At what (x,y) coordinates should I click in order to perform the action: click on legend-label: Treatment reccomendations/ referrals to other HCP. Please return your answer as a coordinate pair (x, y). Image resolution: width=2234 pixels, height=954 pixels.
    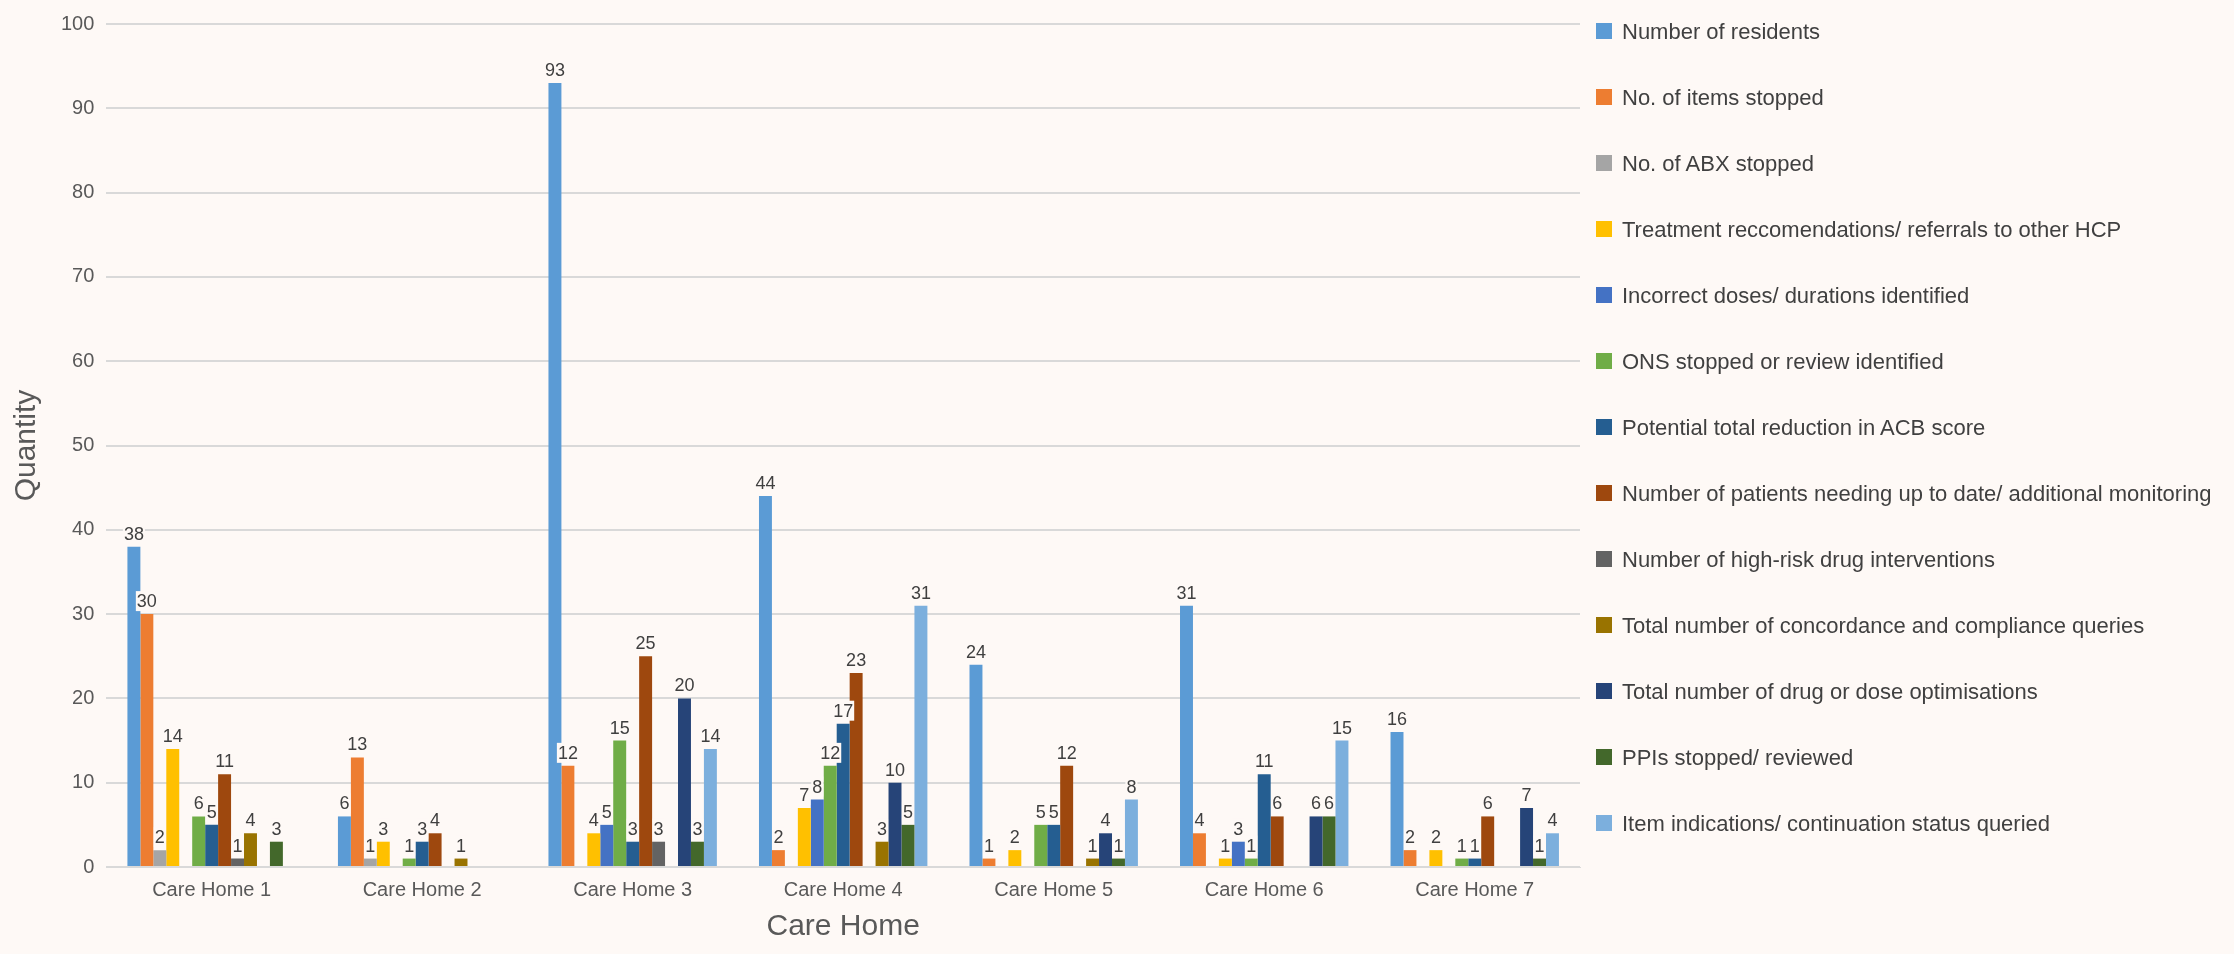
    Looking at the image, I should click on (1872, 229).